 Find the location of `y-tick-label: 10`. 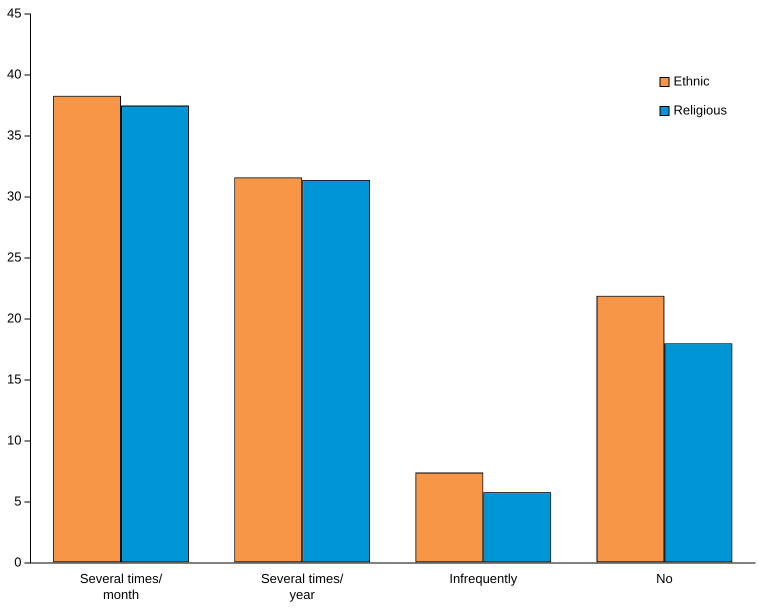

y-tick-label: 10 is located at coordinates (14, 440).